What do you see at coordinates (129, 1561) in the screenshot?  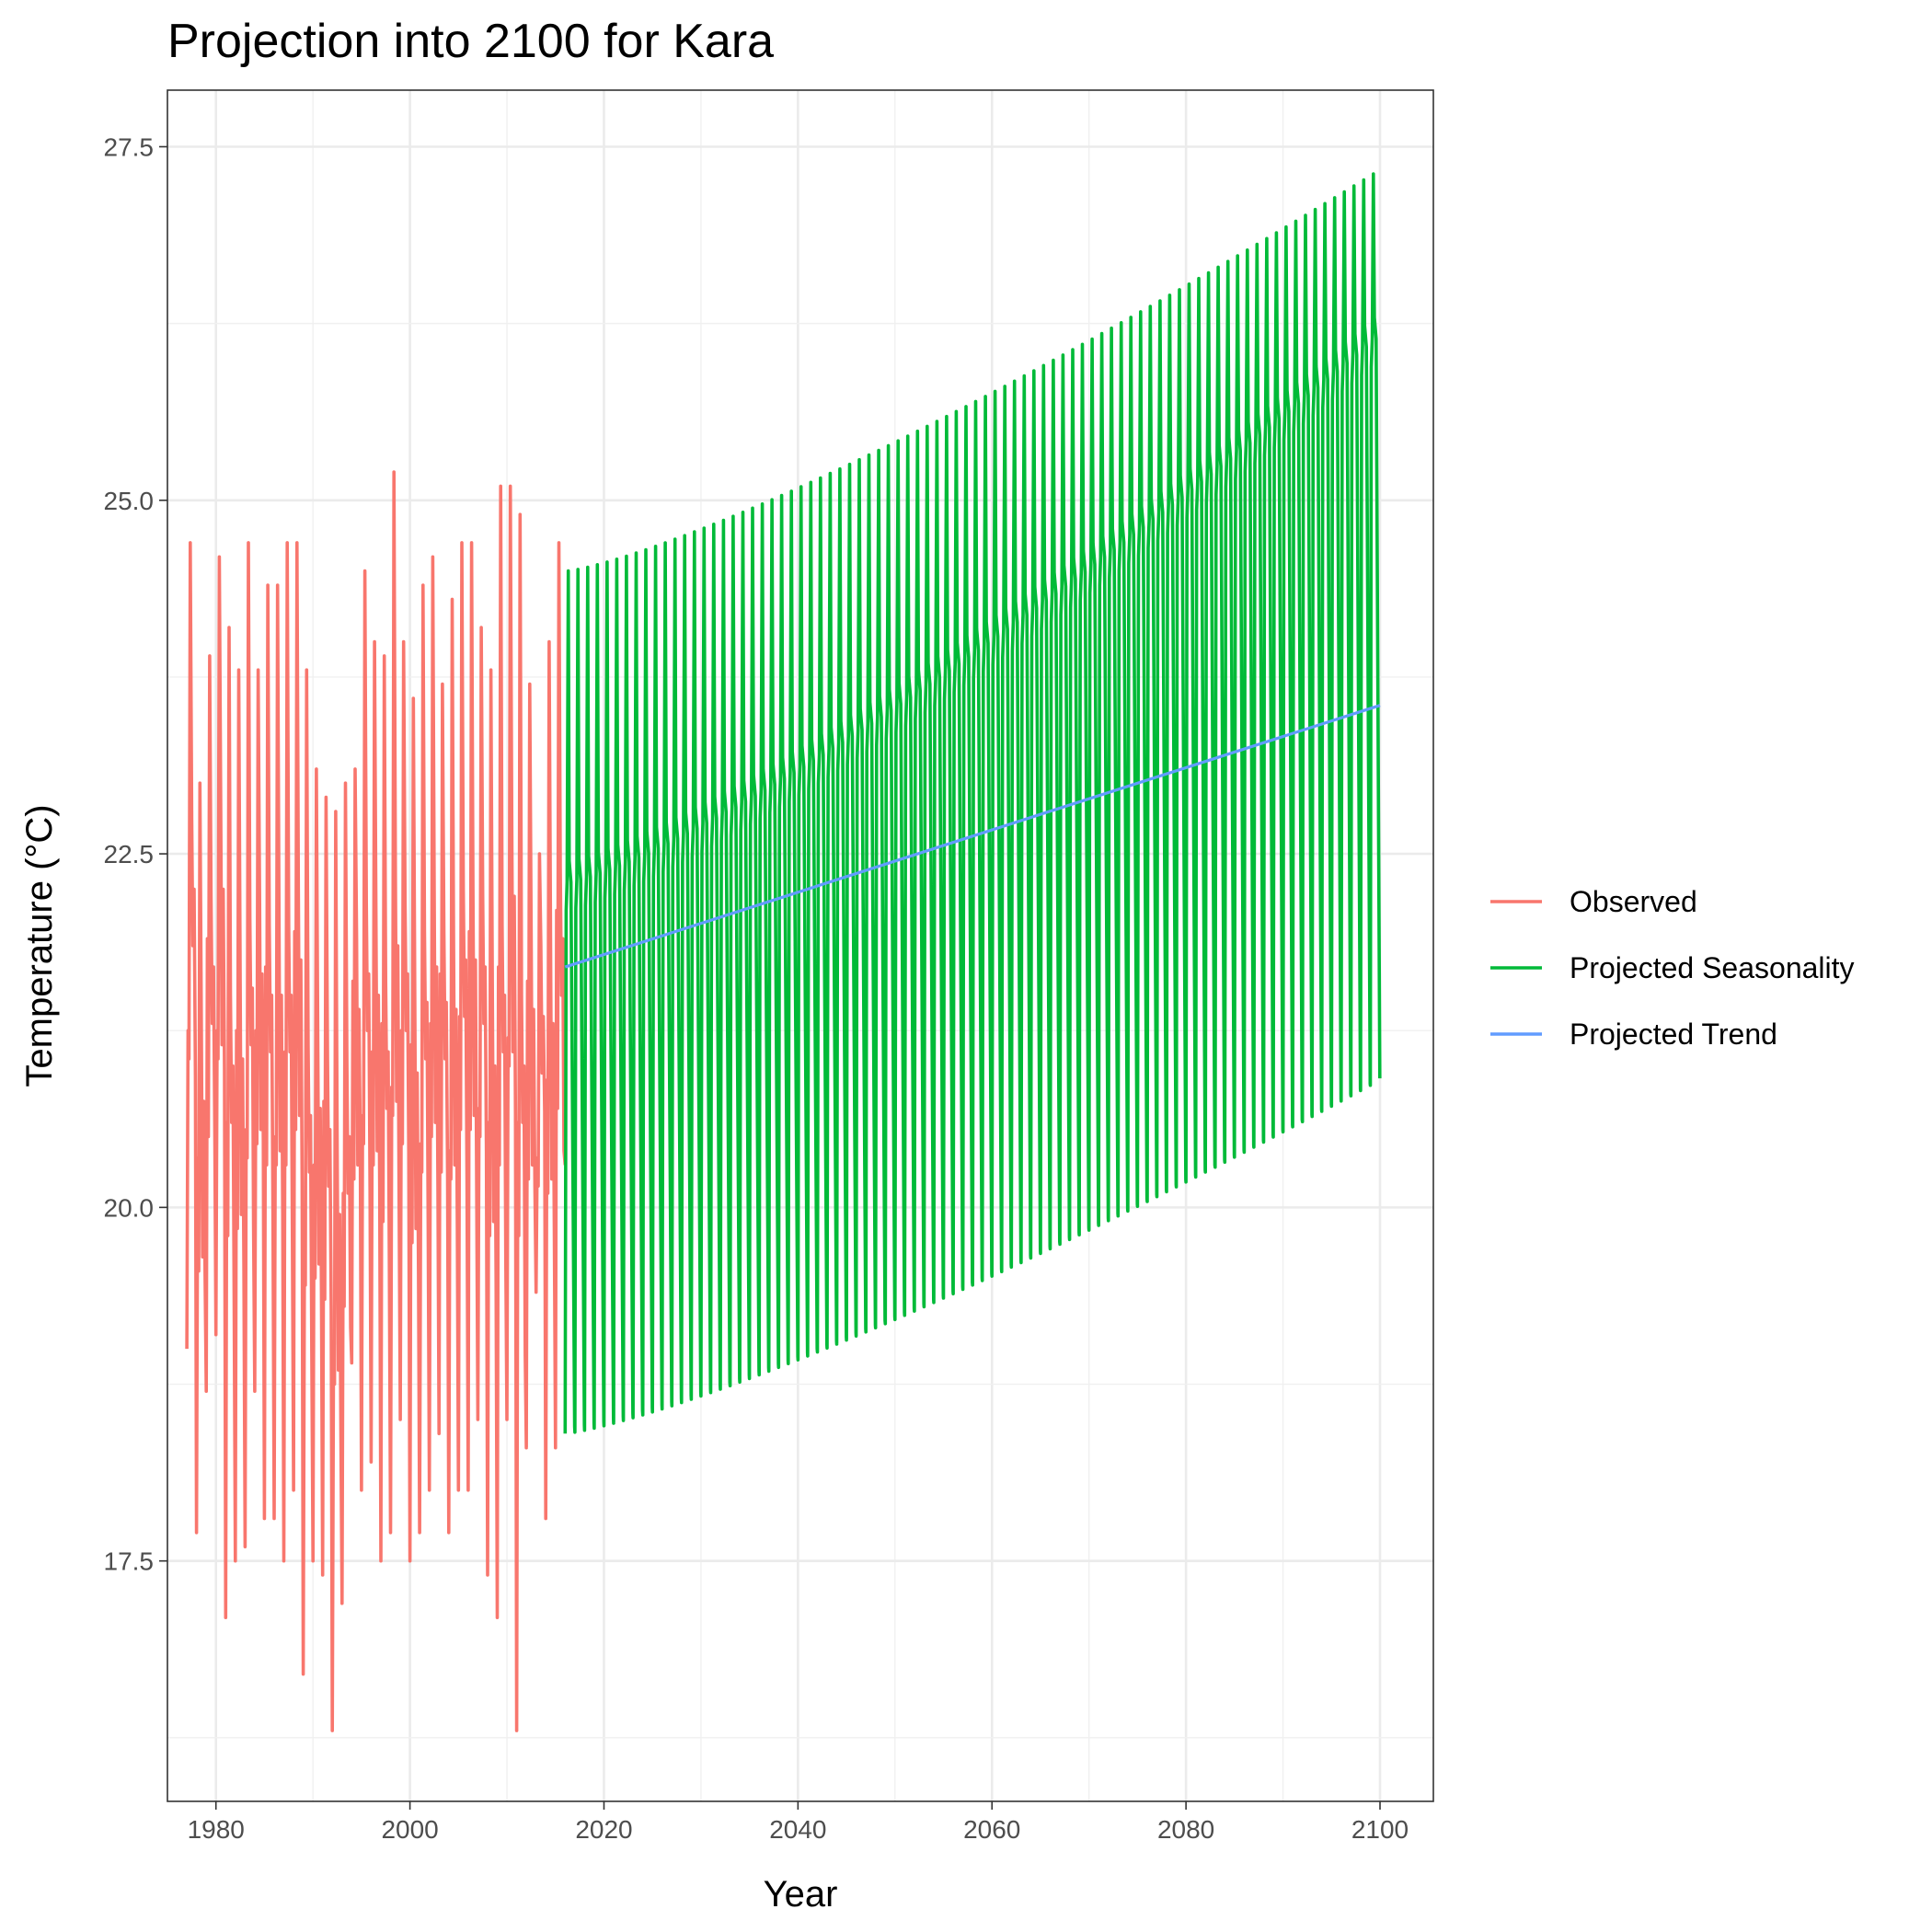 I see `y-tick-label: 17.5` at bounding box center [129, 1561].